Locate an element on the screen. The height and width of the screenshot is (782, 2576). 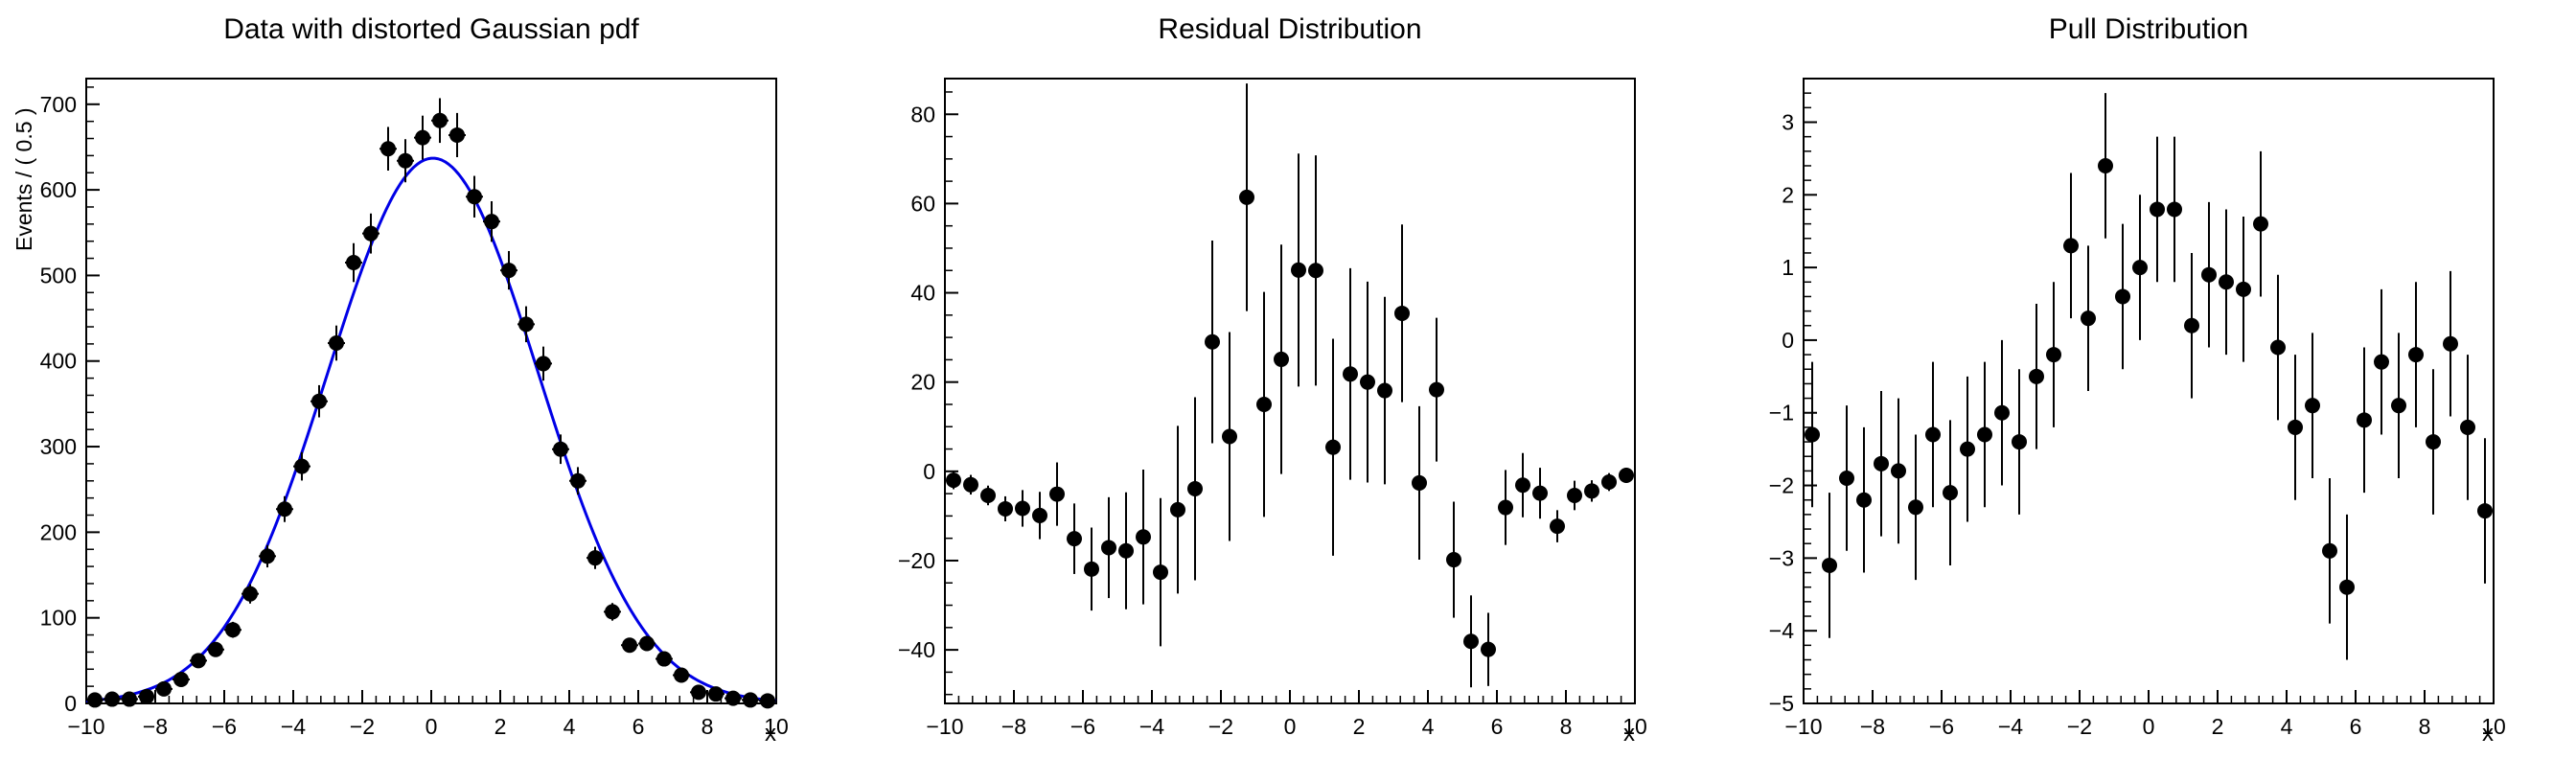
svg-text: 3 is located at coordinates (1788, 121).